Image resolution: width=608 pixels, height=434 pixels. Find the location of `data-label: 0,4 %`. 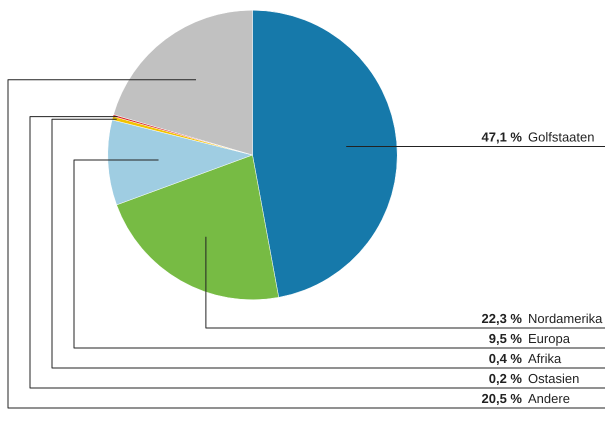

data-label: 0,4 % is located at coordinates (505, 358).